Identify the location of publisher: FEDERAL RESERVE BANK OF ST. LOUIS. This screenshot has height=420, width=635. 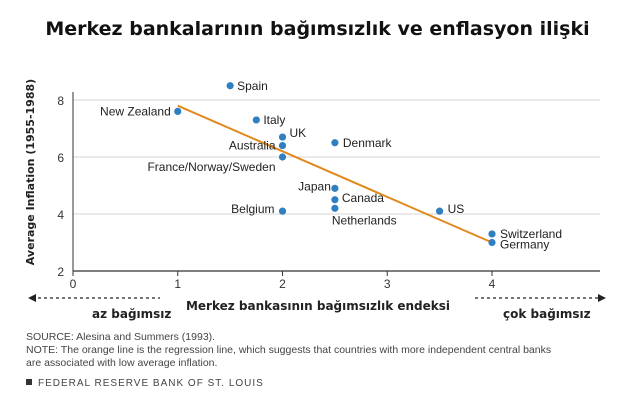
(145, 383).